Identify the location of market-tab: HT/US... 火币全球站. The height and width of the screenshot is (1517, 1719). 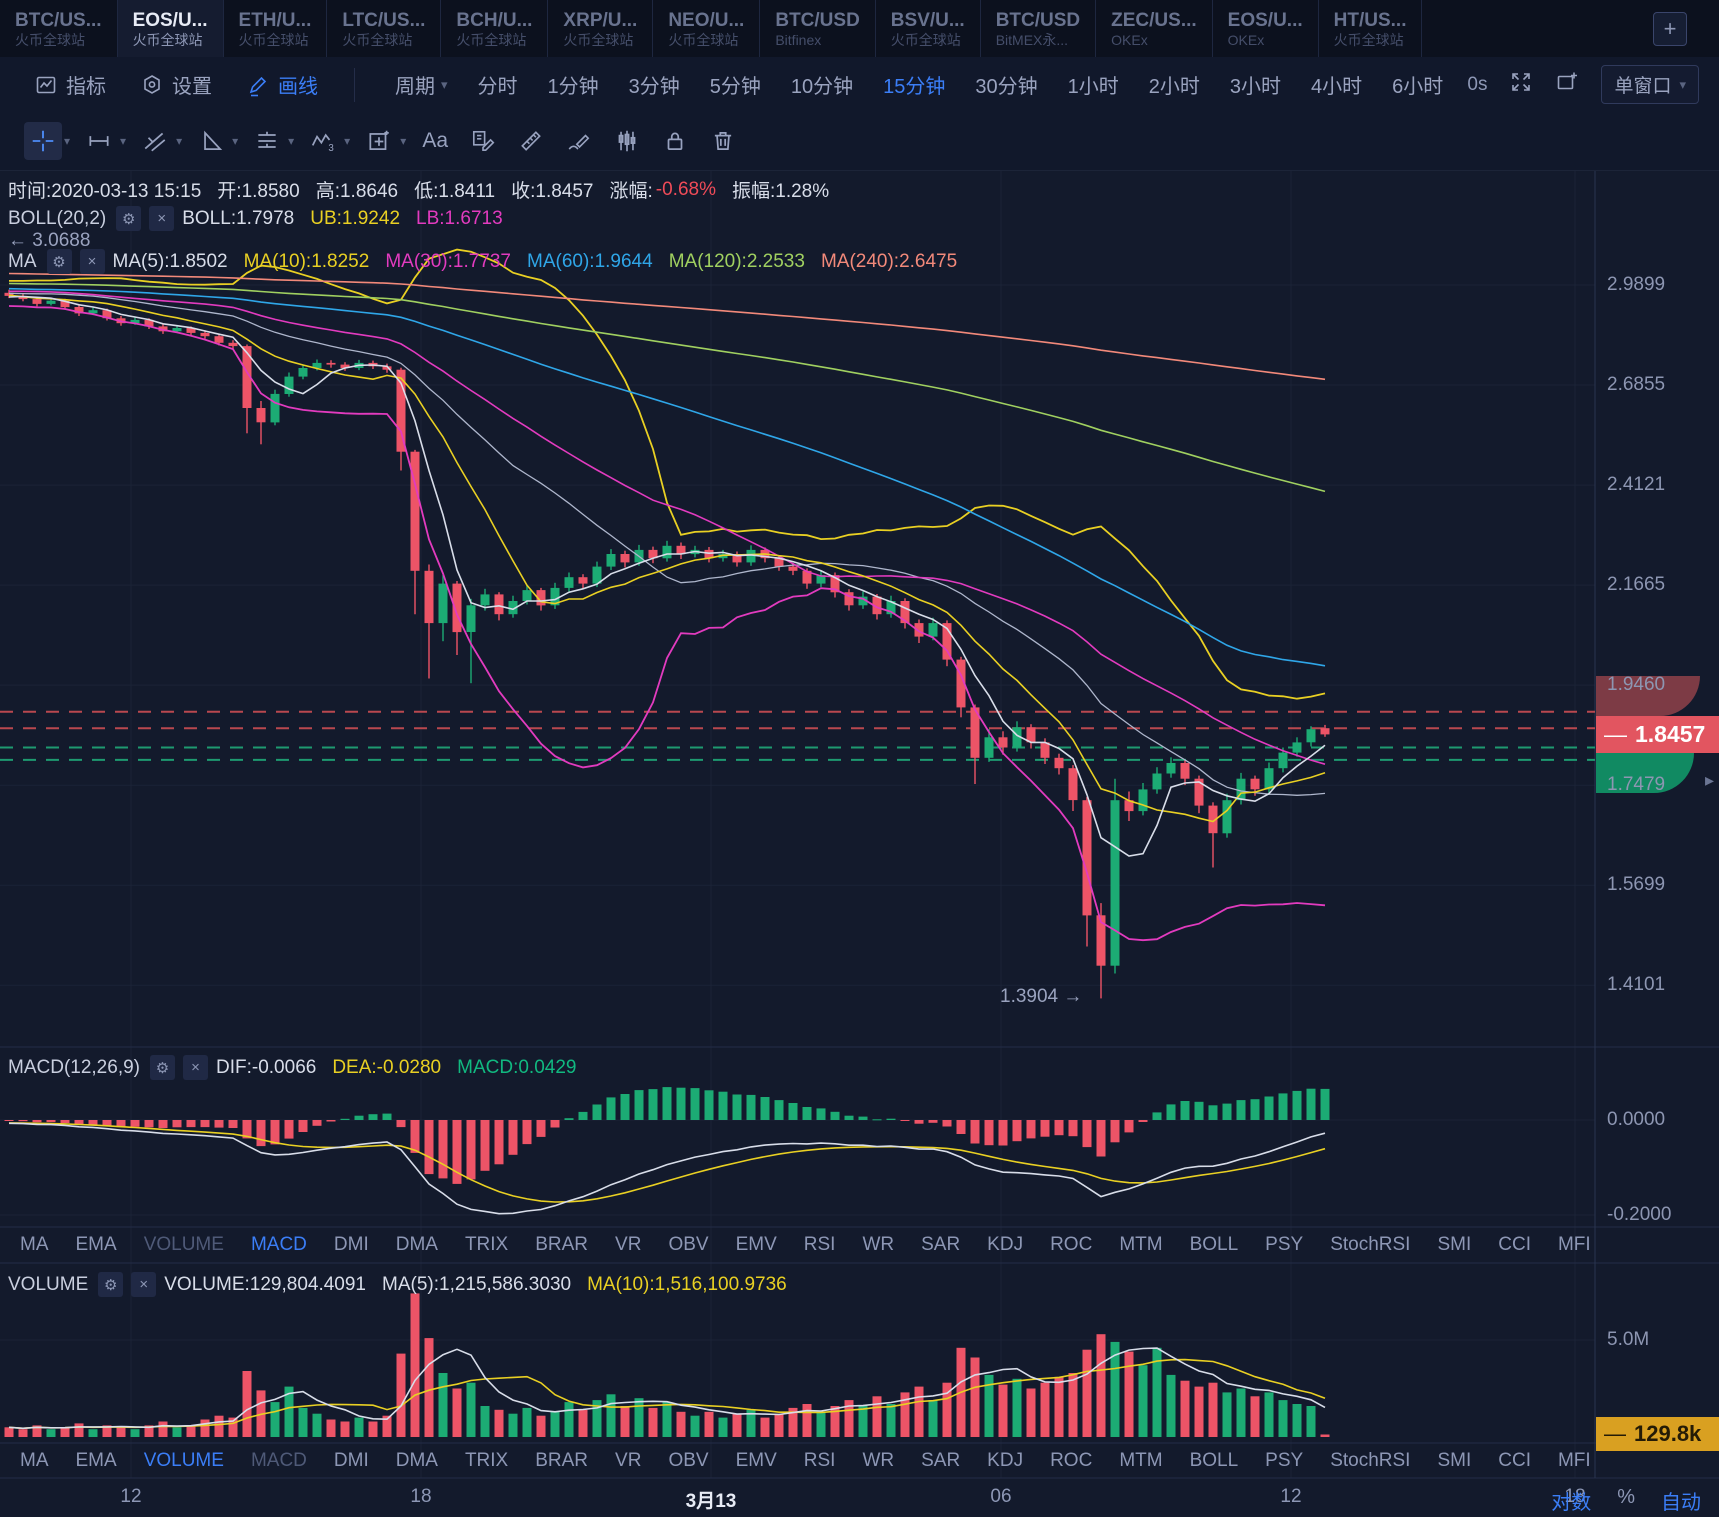
(1371, 28).